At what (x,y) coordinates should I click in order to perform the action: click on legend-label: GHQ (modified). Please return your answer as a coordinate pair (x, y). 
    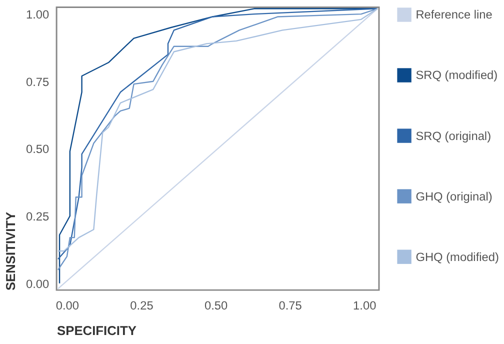
    Looking at the image, I should click on (457, 257).